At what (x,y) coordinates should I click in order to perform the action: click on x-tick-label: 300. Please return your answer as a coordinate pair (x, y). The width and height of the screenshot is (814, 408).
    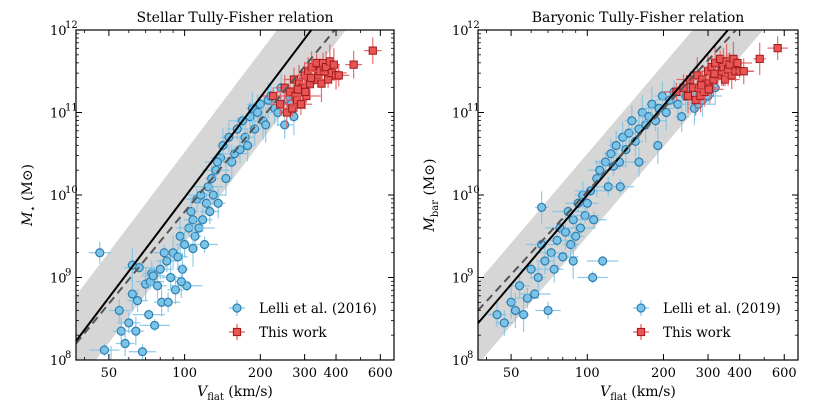
    Looking at the image, I should click on (708, 373).